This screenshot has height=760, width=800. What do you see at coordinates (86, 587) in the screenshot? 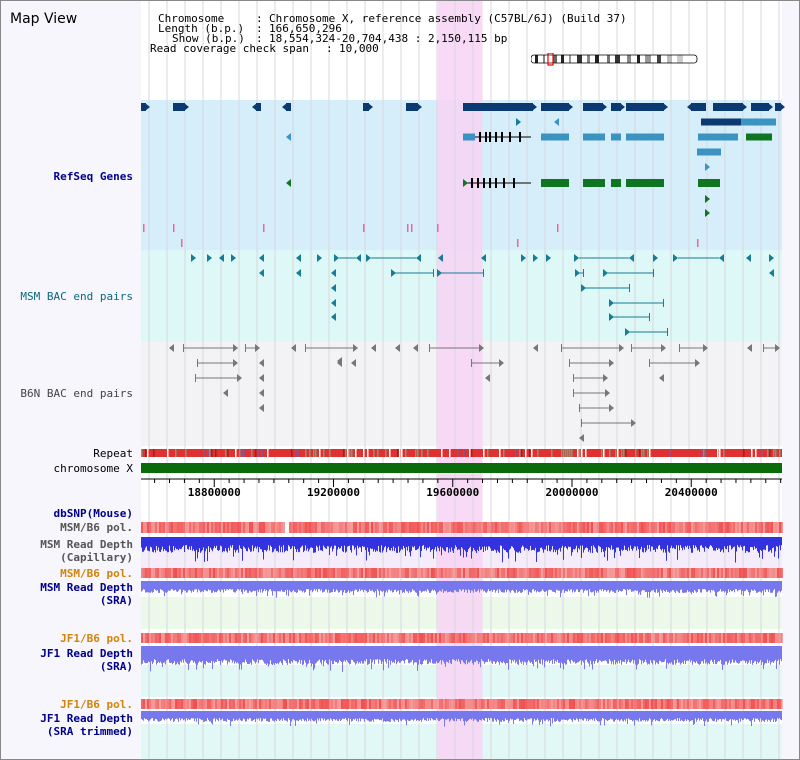
I see `track-label-msm-read-depth-sra: MSM Read Depth` at bounding box center [86, 587].